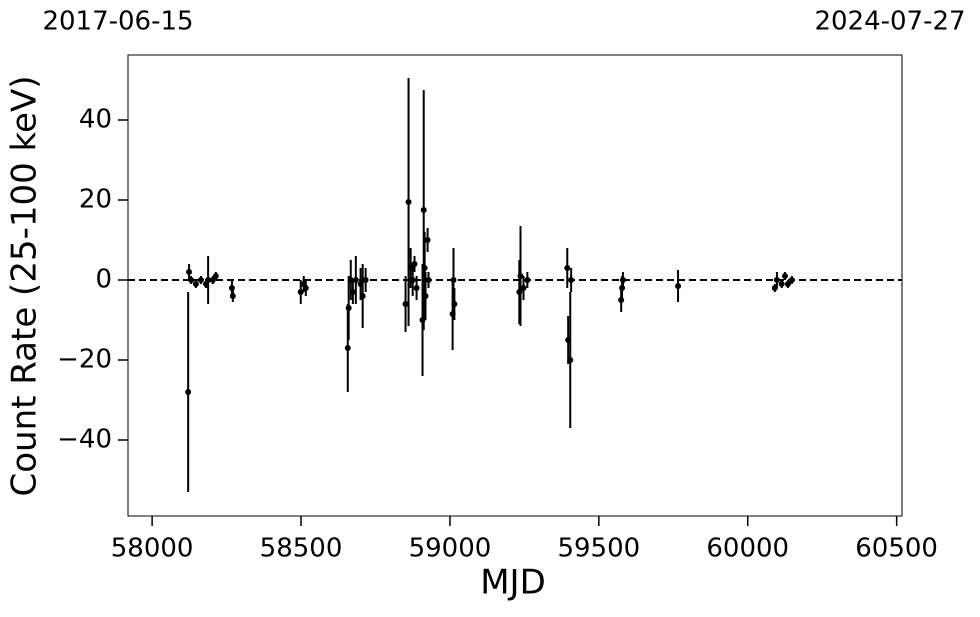 The width and height of the screenshot is (980, 617). I want to click on y-tick-label: −40, so click(84, 440).